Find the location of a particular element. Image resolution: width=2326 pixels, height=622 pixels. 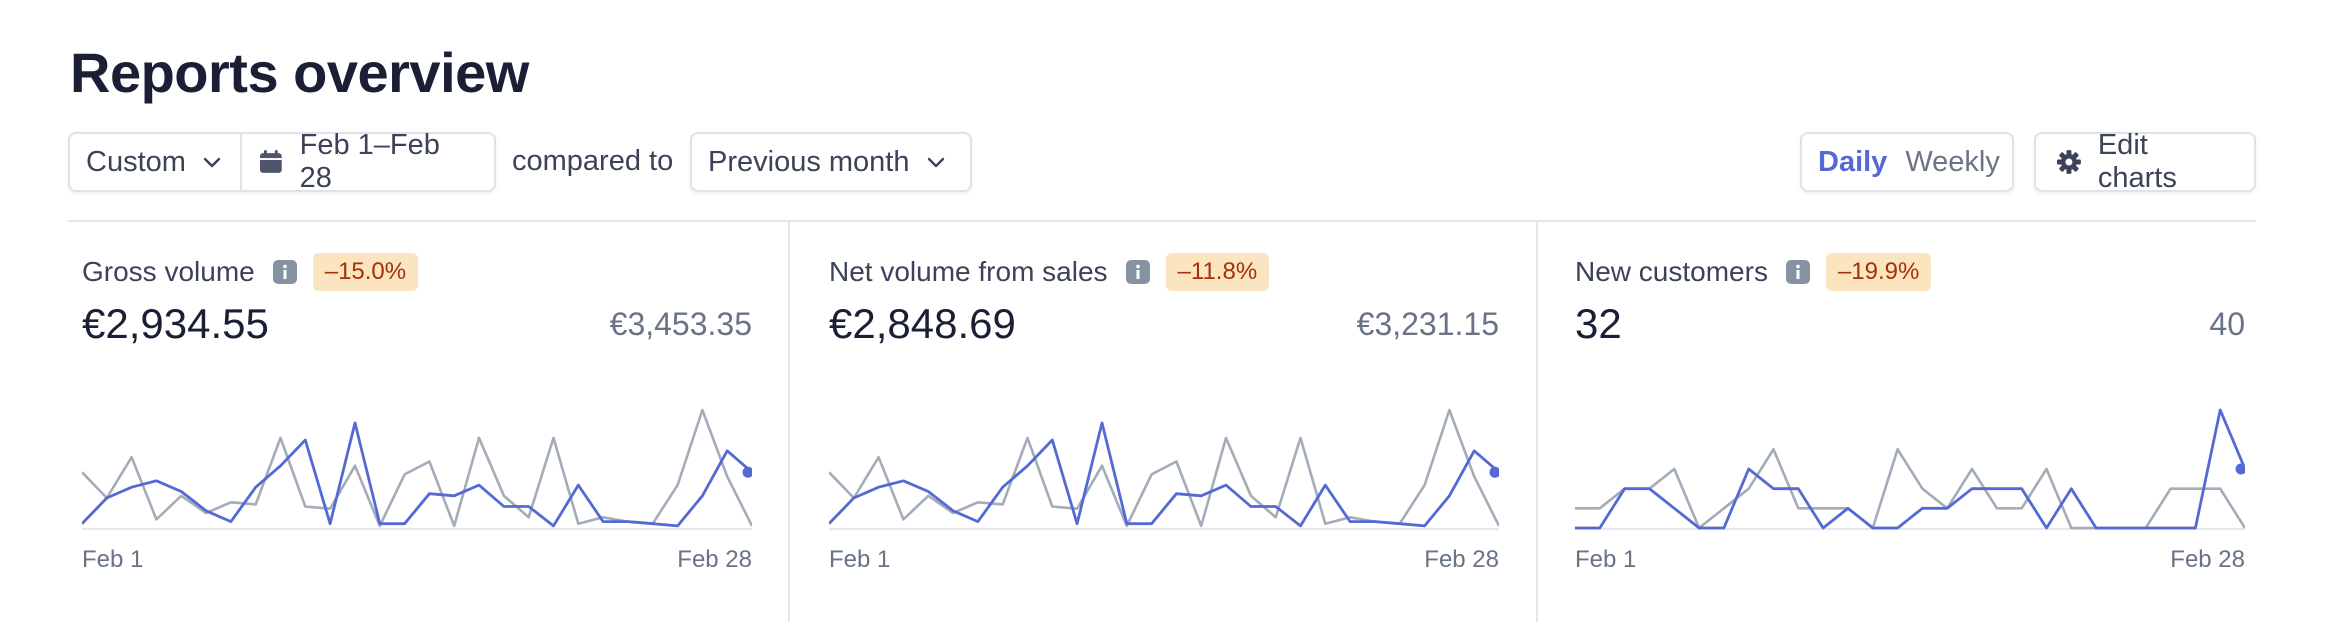

range-type-label: Custom is located at coordinates (136, 161).